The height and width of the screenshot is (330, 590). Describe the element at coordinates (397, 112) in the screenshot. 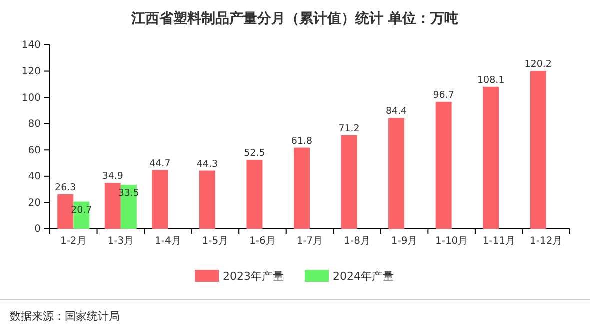

I see `data-label: 84.4` at that location.